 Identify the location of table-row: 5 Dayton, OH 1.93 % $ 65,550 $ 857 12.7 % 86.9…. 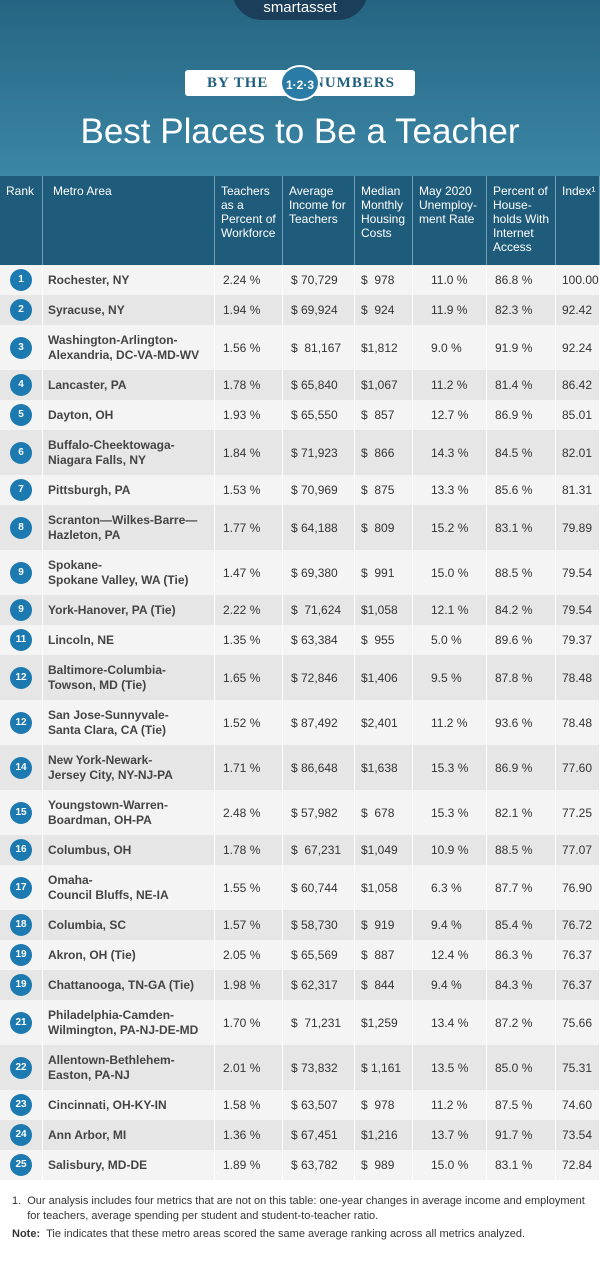
(300, 415).